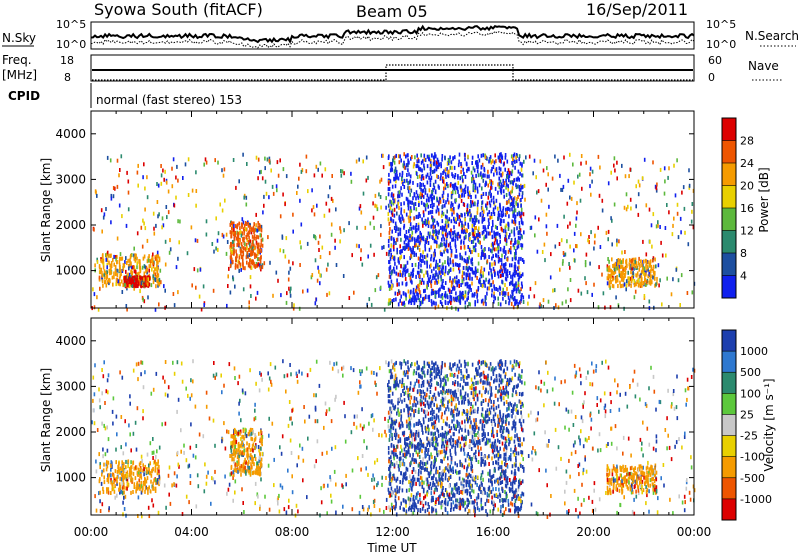 The width and height of the screenshot is (800, 554). Describe the element at coordinates (763, 66) in the screenshot. I see `nave-label: Nave` at that location.